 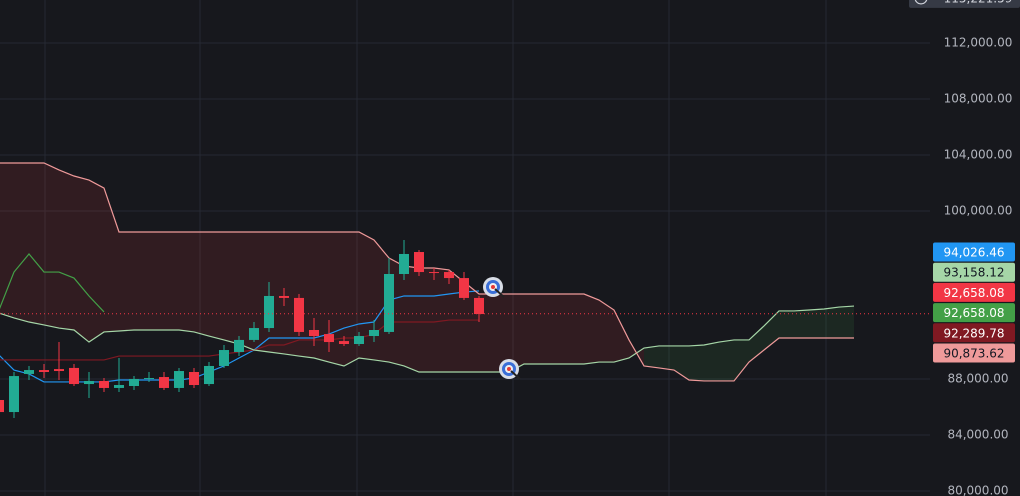 I want to click on top-label-box, so click(x=964, y=4).